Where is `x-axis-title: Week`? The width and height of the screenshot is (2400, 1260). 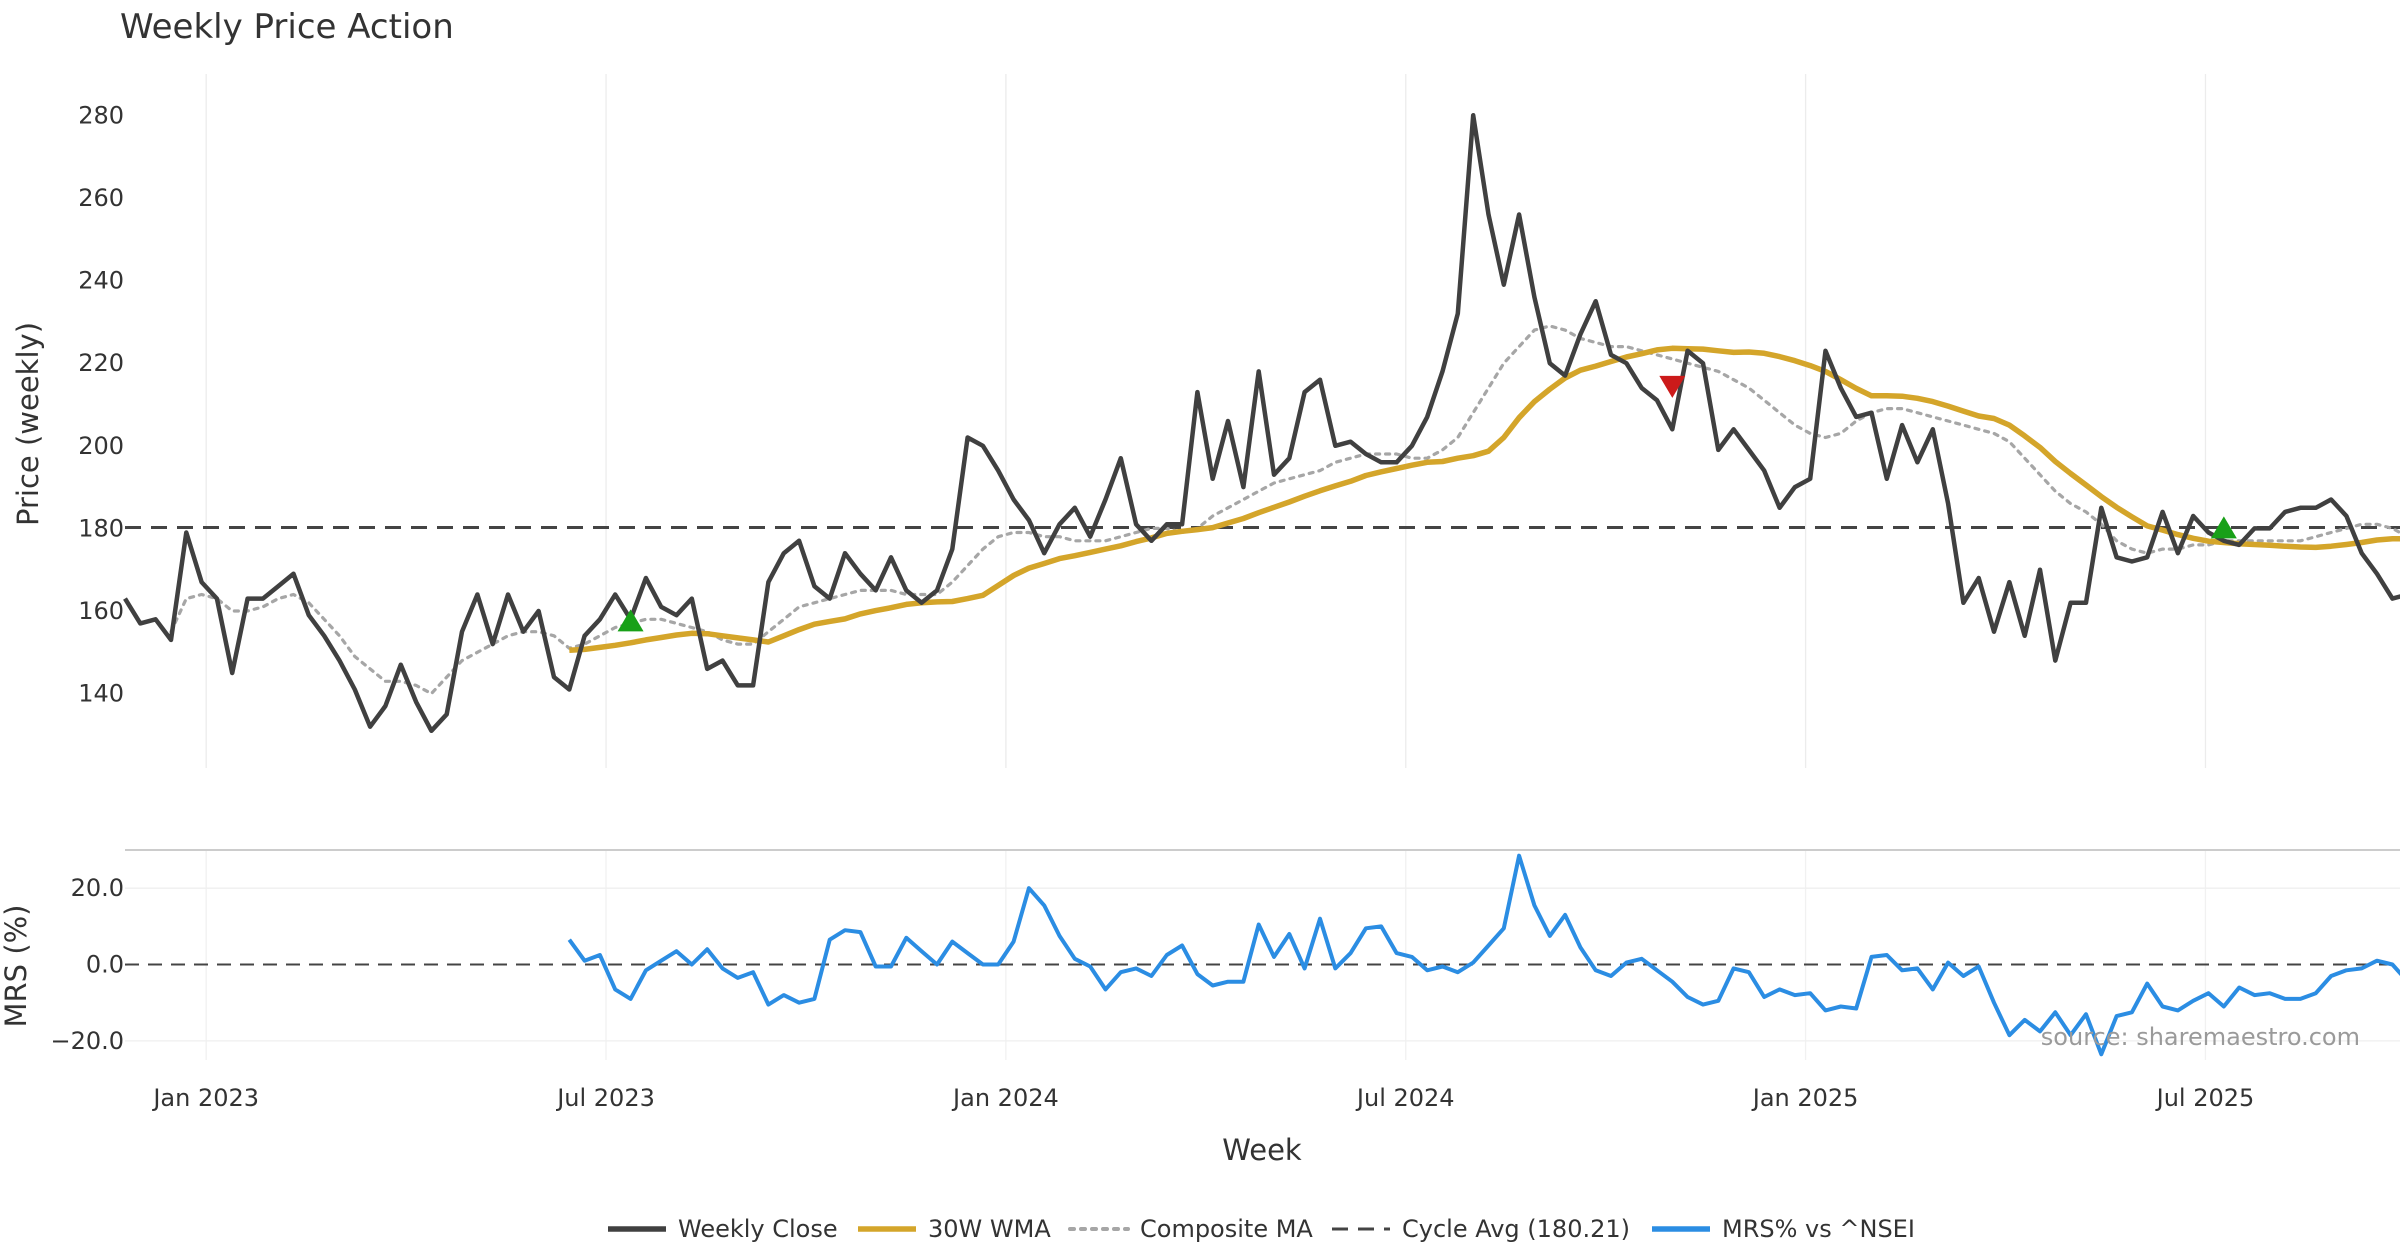
x-axis-title: Week is located at coordinates (1262, 1150).